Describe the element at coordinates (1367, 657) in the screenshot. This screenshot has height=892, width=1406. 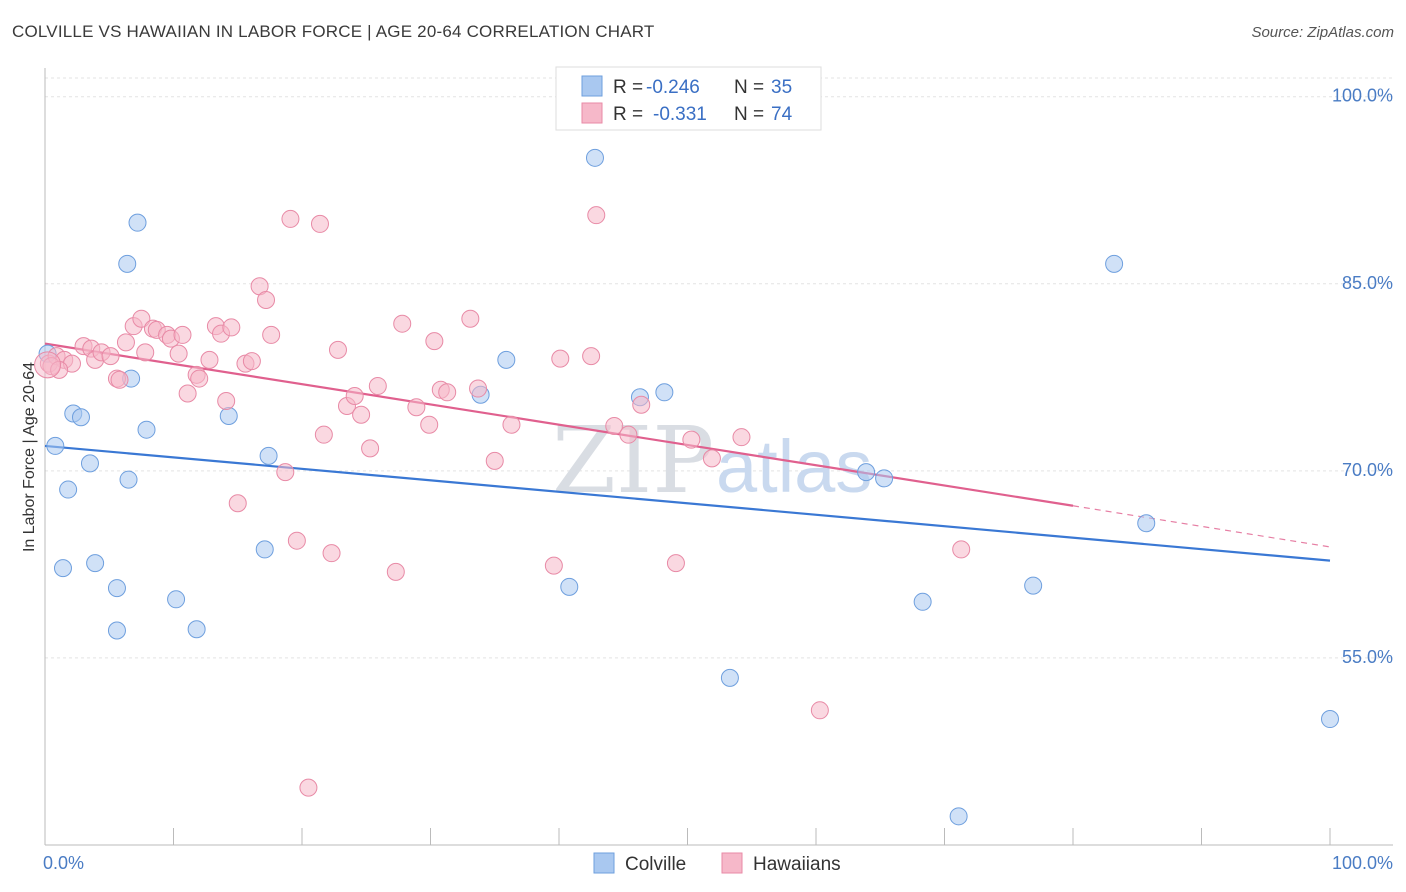
I see `y-tick-label: 55.0%` at that location.